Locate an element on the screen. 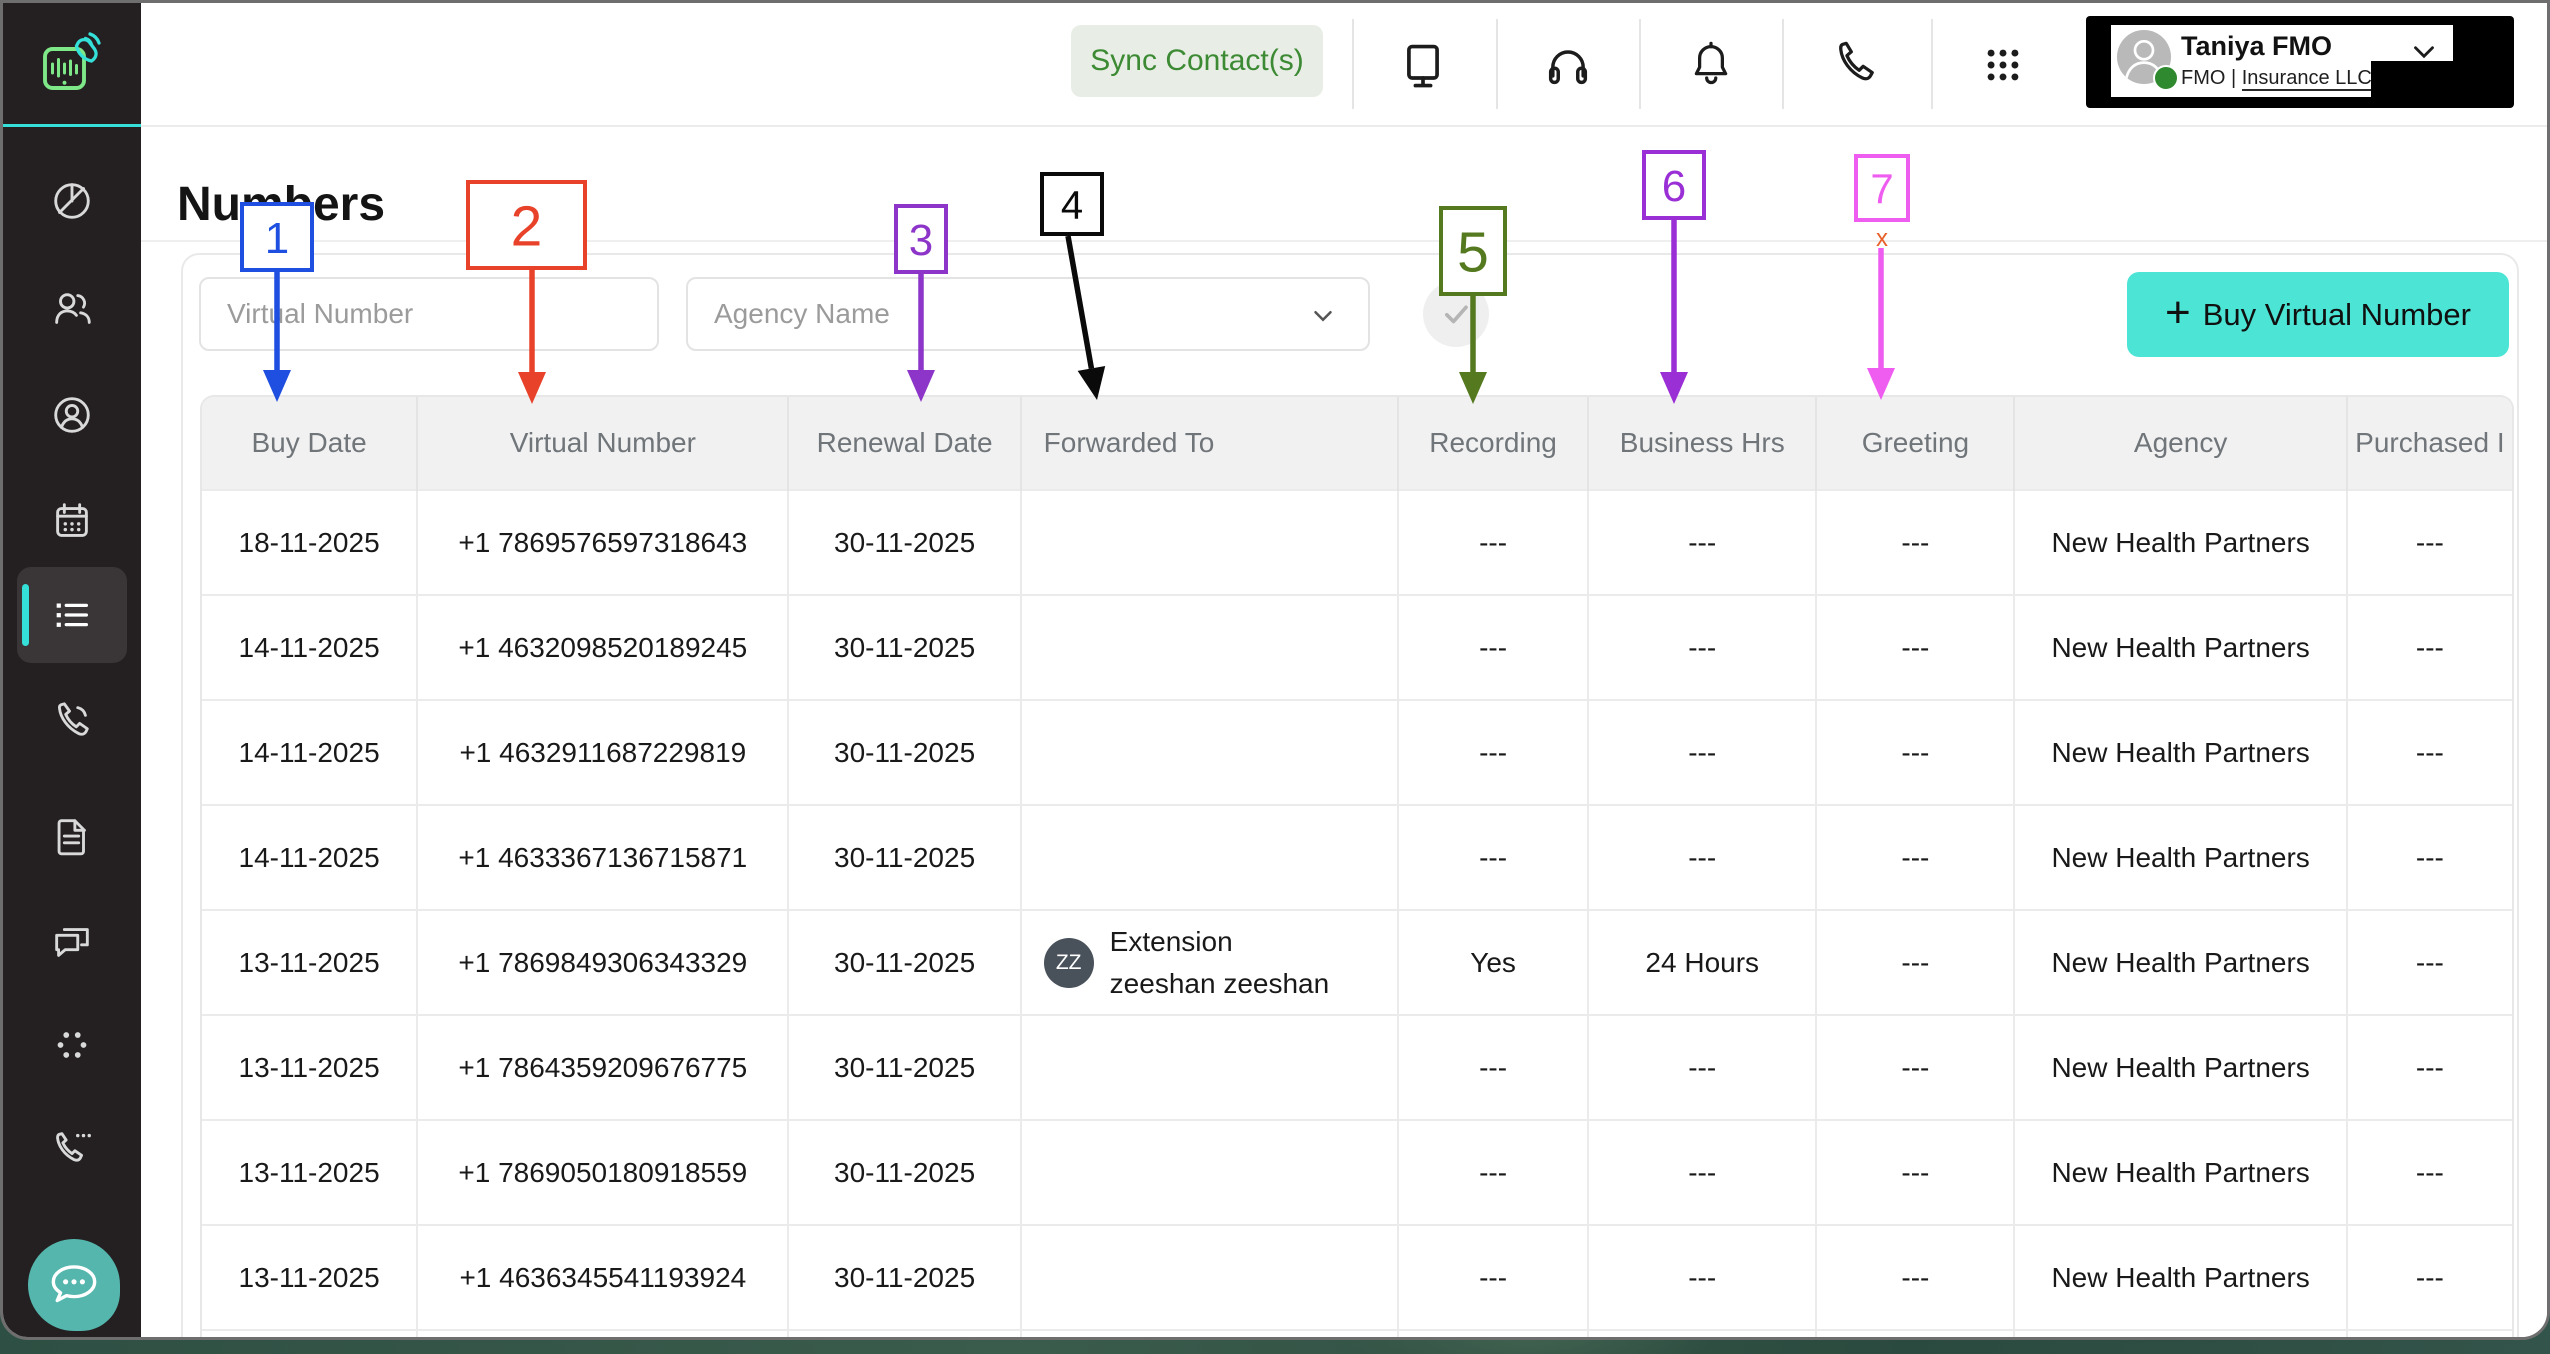 Image resolution: width=2550 pixels, height=1354 pixels. sidebar-item-loading is located at coordinates (72, 1045).